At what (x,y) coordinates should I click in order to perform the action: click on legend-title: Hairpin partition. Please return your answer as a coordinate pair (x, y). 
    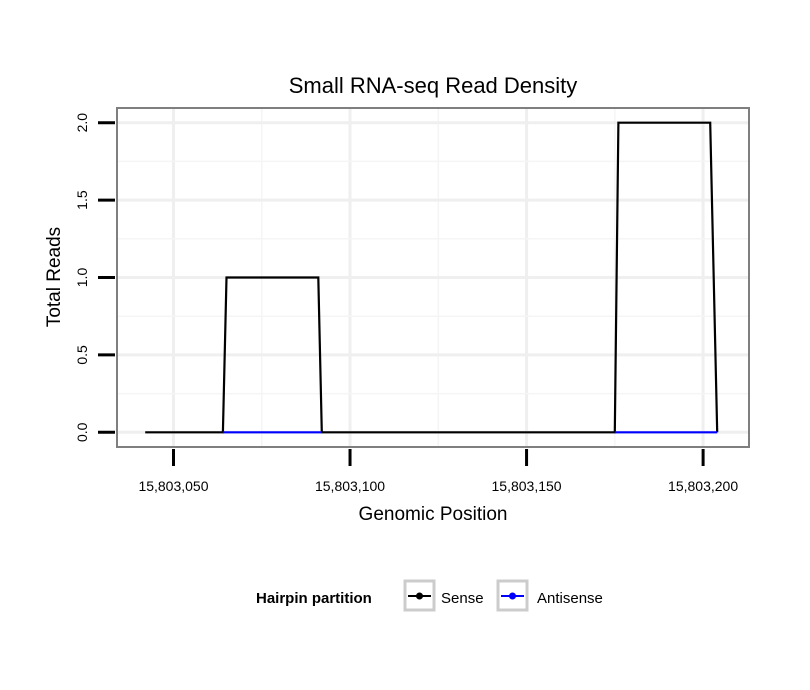
    Looking at the image, I should click on (314, 598).